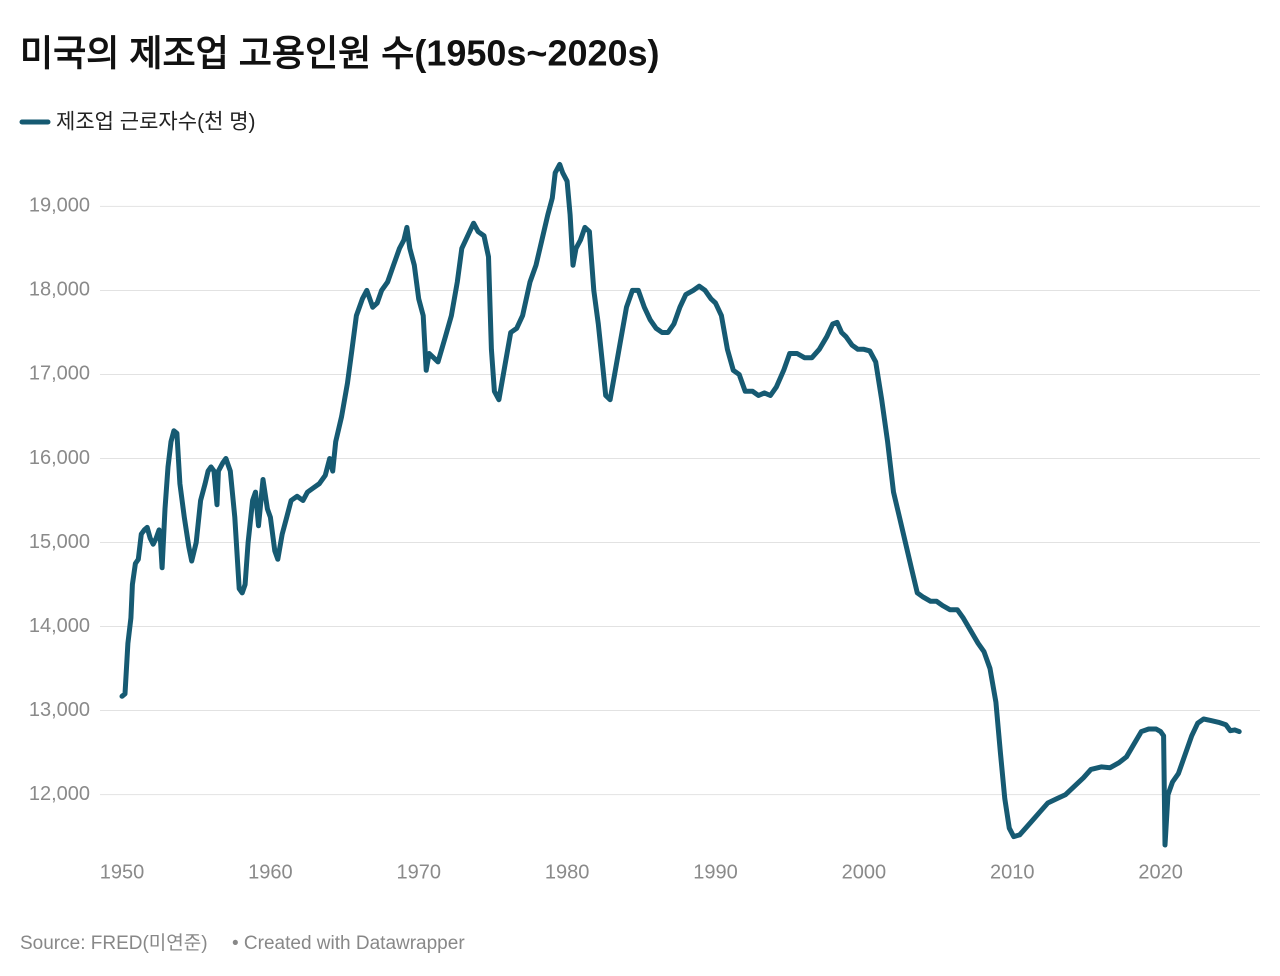 Image resolution: width=1280 pixels, height=976 pixels. Describe the element at coordinates (59, 374) in the screenshot. I see `y-tick-label: 17,000` at that location.